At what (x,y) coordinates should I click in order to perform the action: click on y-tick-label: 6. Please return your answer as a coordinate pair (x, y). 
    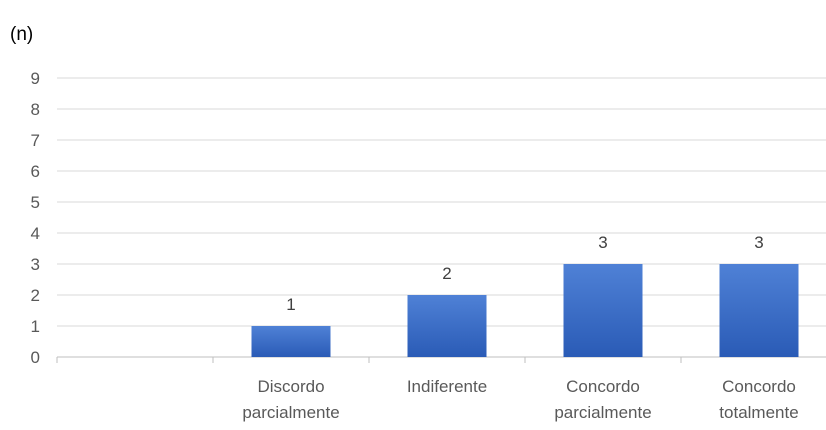
    Looking at the image, I should click on (35, 171).